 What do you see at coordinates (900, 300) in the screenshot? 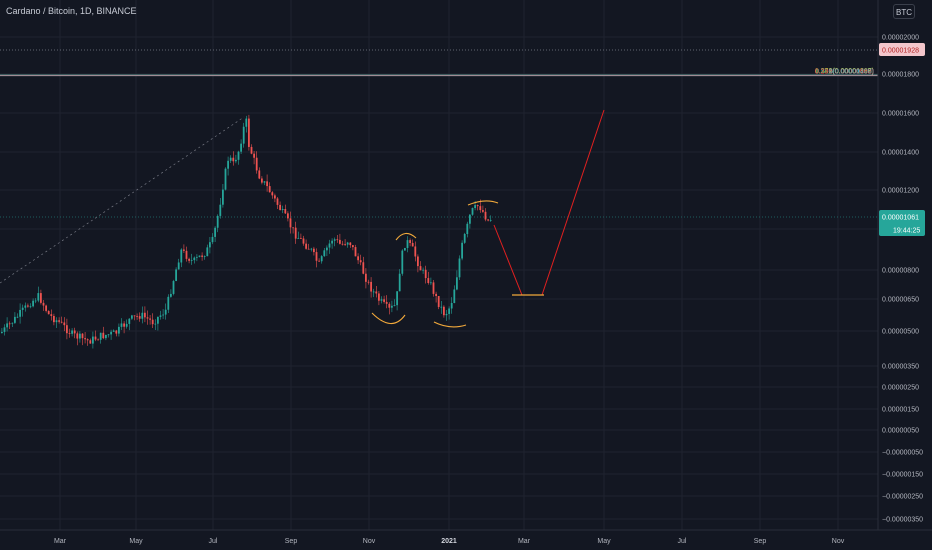
I see `price-tick-label: 0.00000650` at bounding box center [900, 300].